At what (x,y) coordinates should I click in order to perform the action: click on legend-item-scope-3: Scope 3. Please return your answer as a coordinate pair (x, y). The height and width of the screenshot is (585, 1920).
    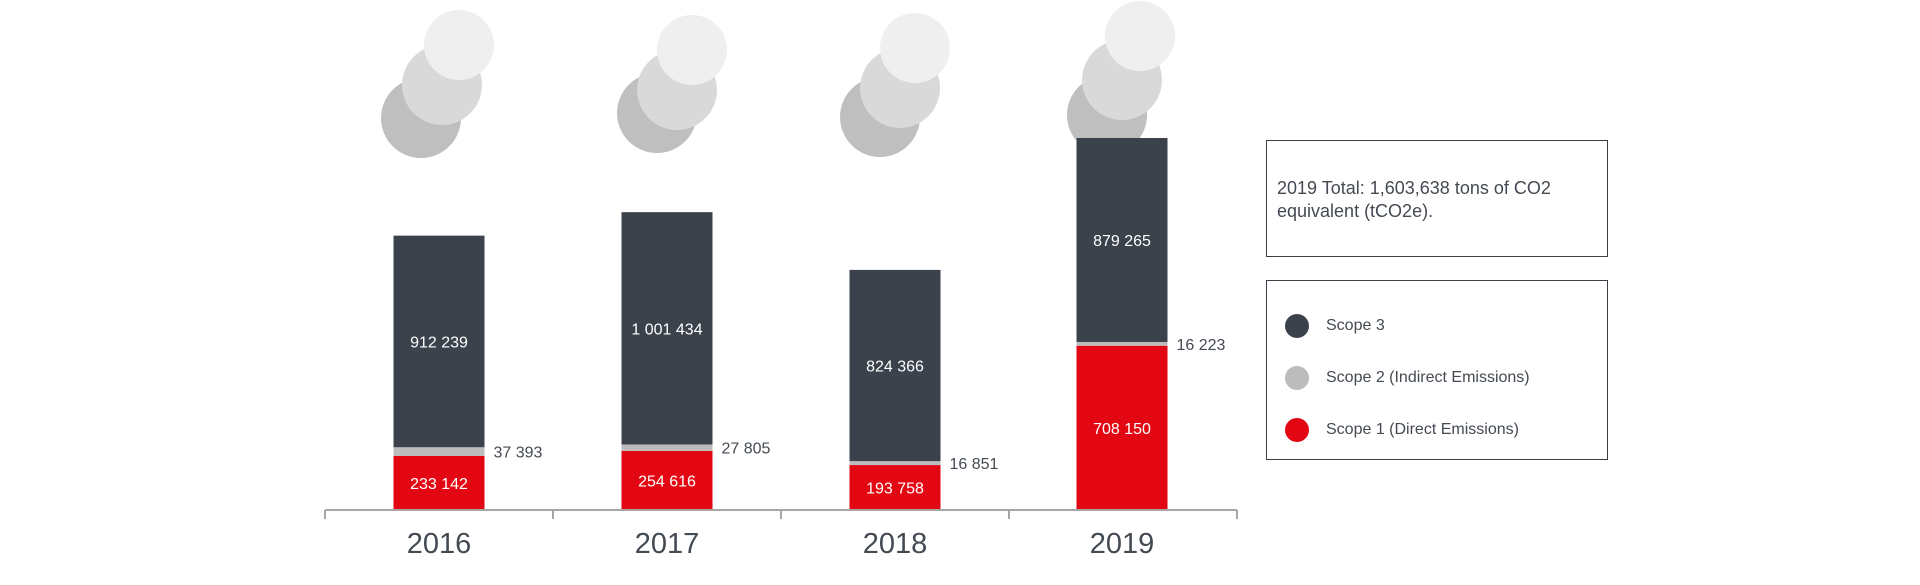
    Looking at the image, I should click on (1335, 326).